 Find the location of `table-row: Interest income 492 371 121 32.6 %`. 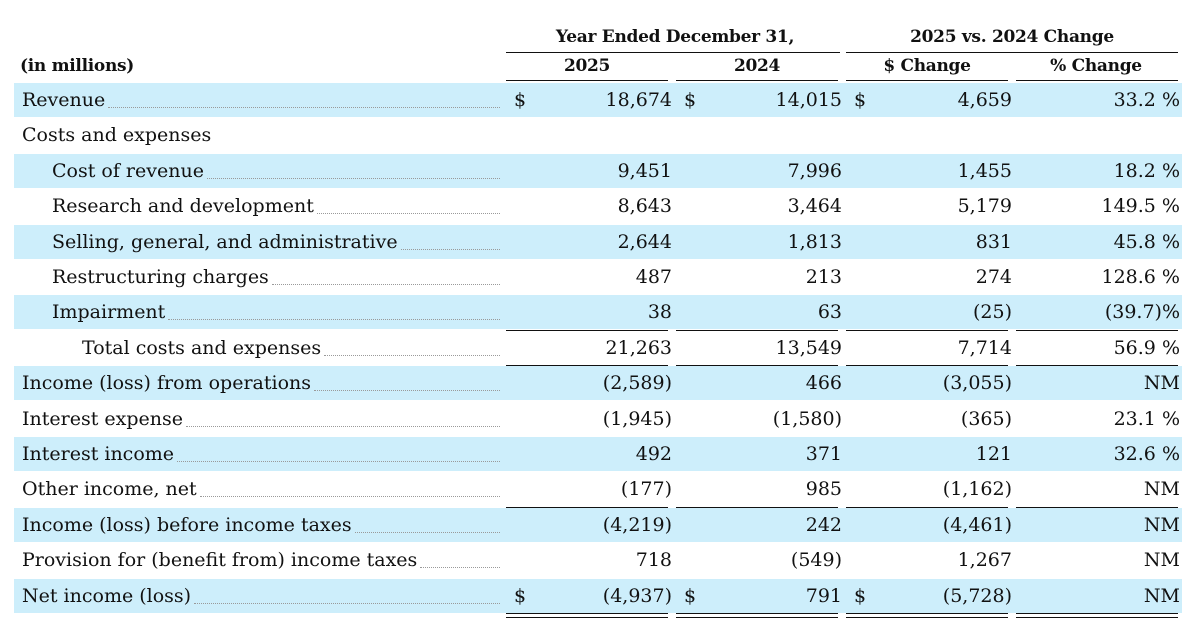

table-row: Interest income 492 371 121 32.6 % is located at coordinates (598, 454).